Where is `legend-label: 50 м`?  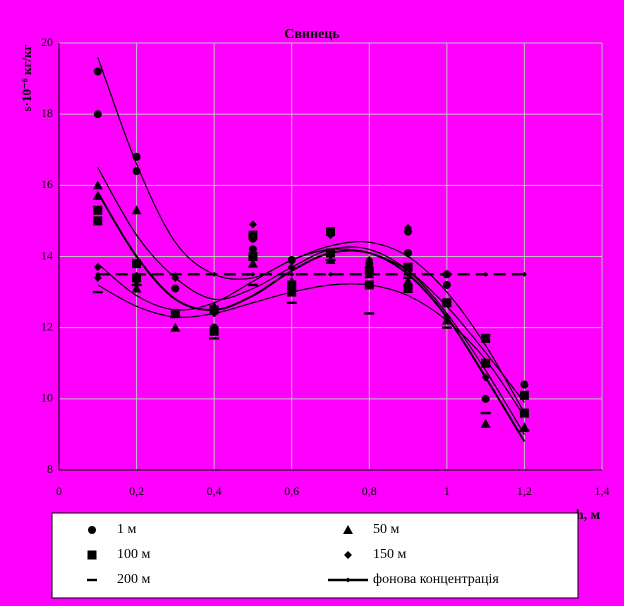
legend-label: 50 м is located at coordinates (386, 529).